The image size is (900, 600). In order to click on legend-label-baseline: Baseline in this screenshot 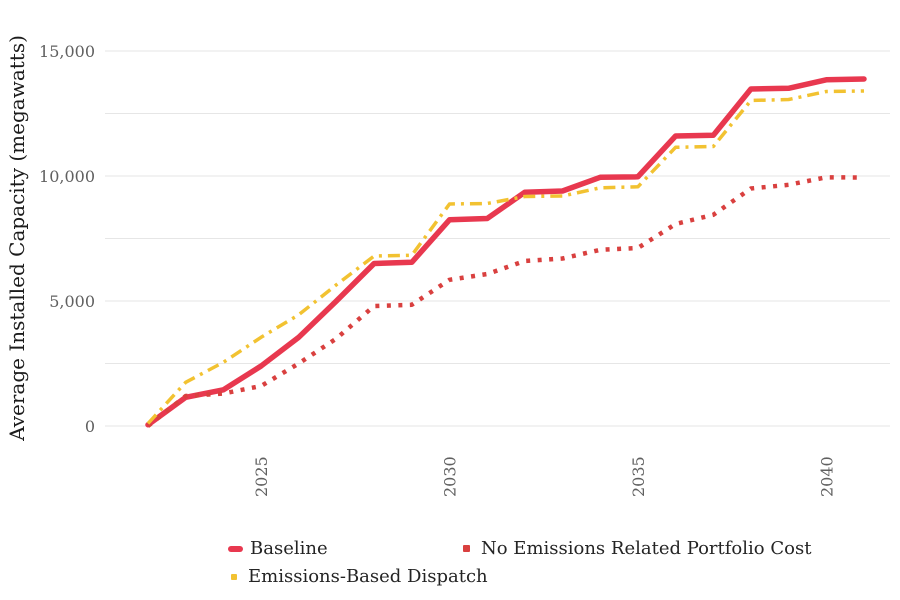, I will do `click(289, 548)`.